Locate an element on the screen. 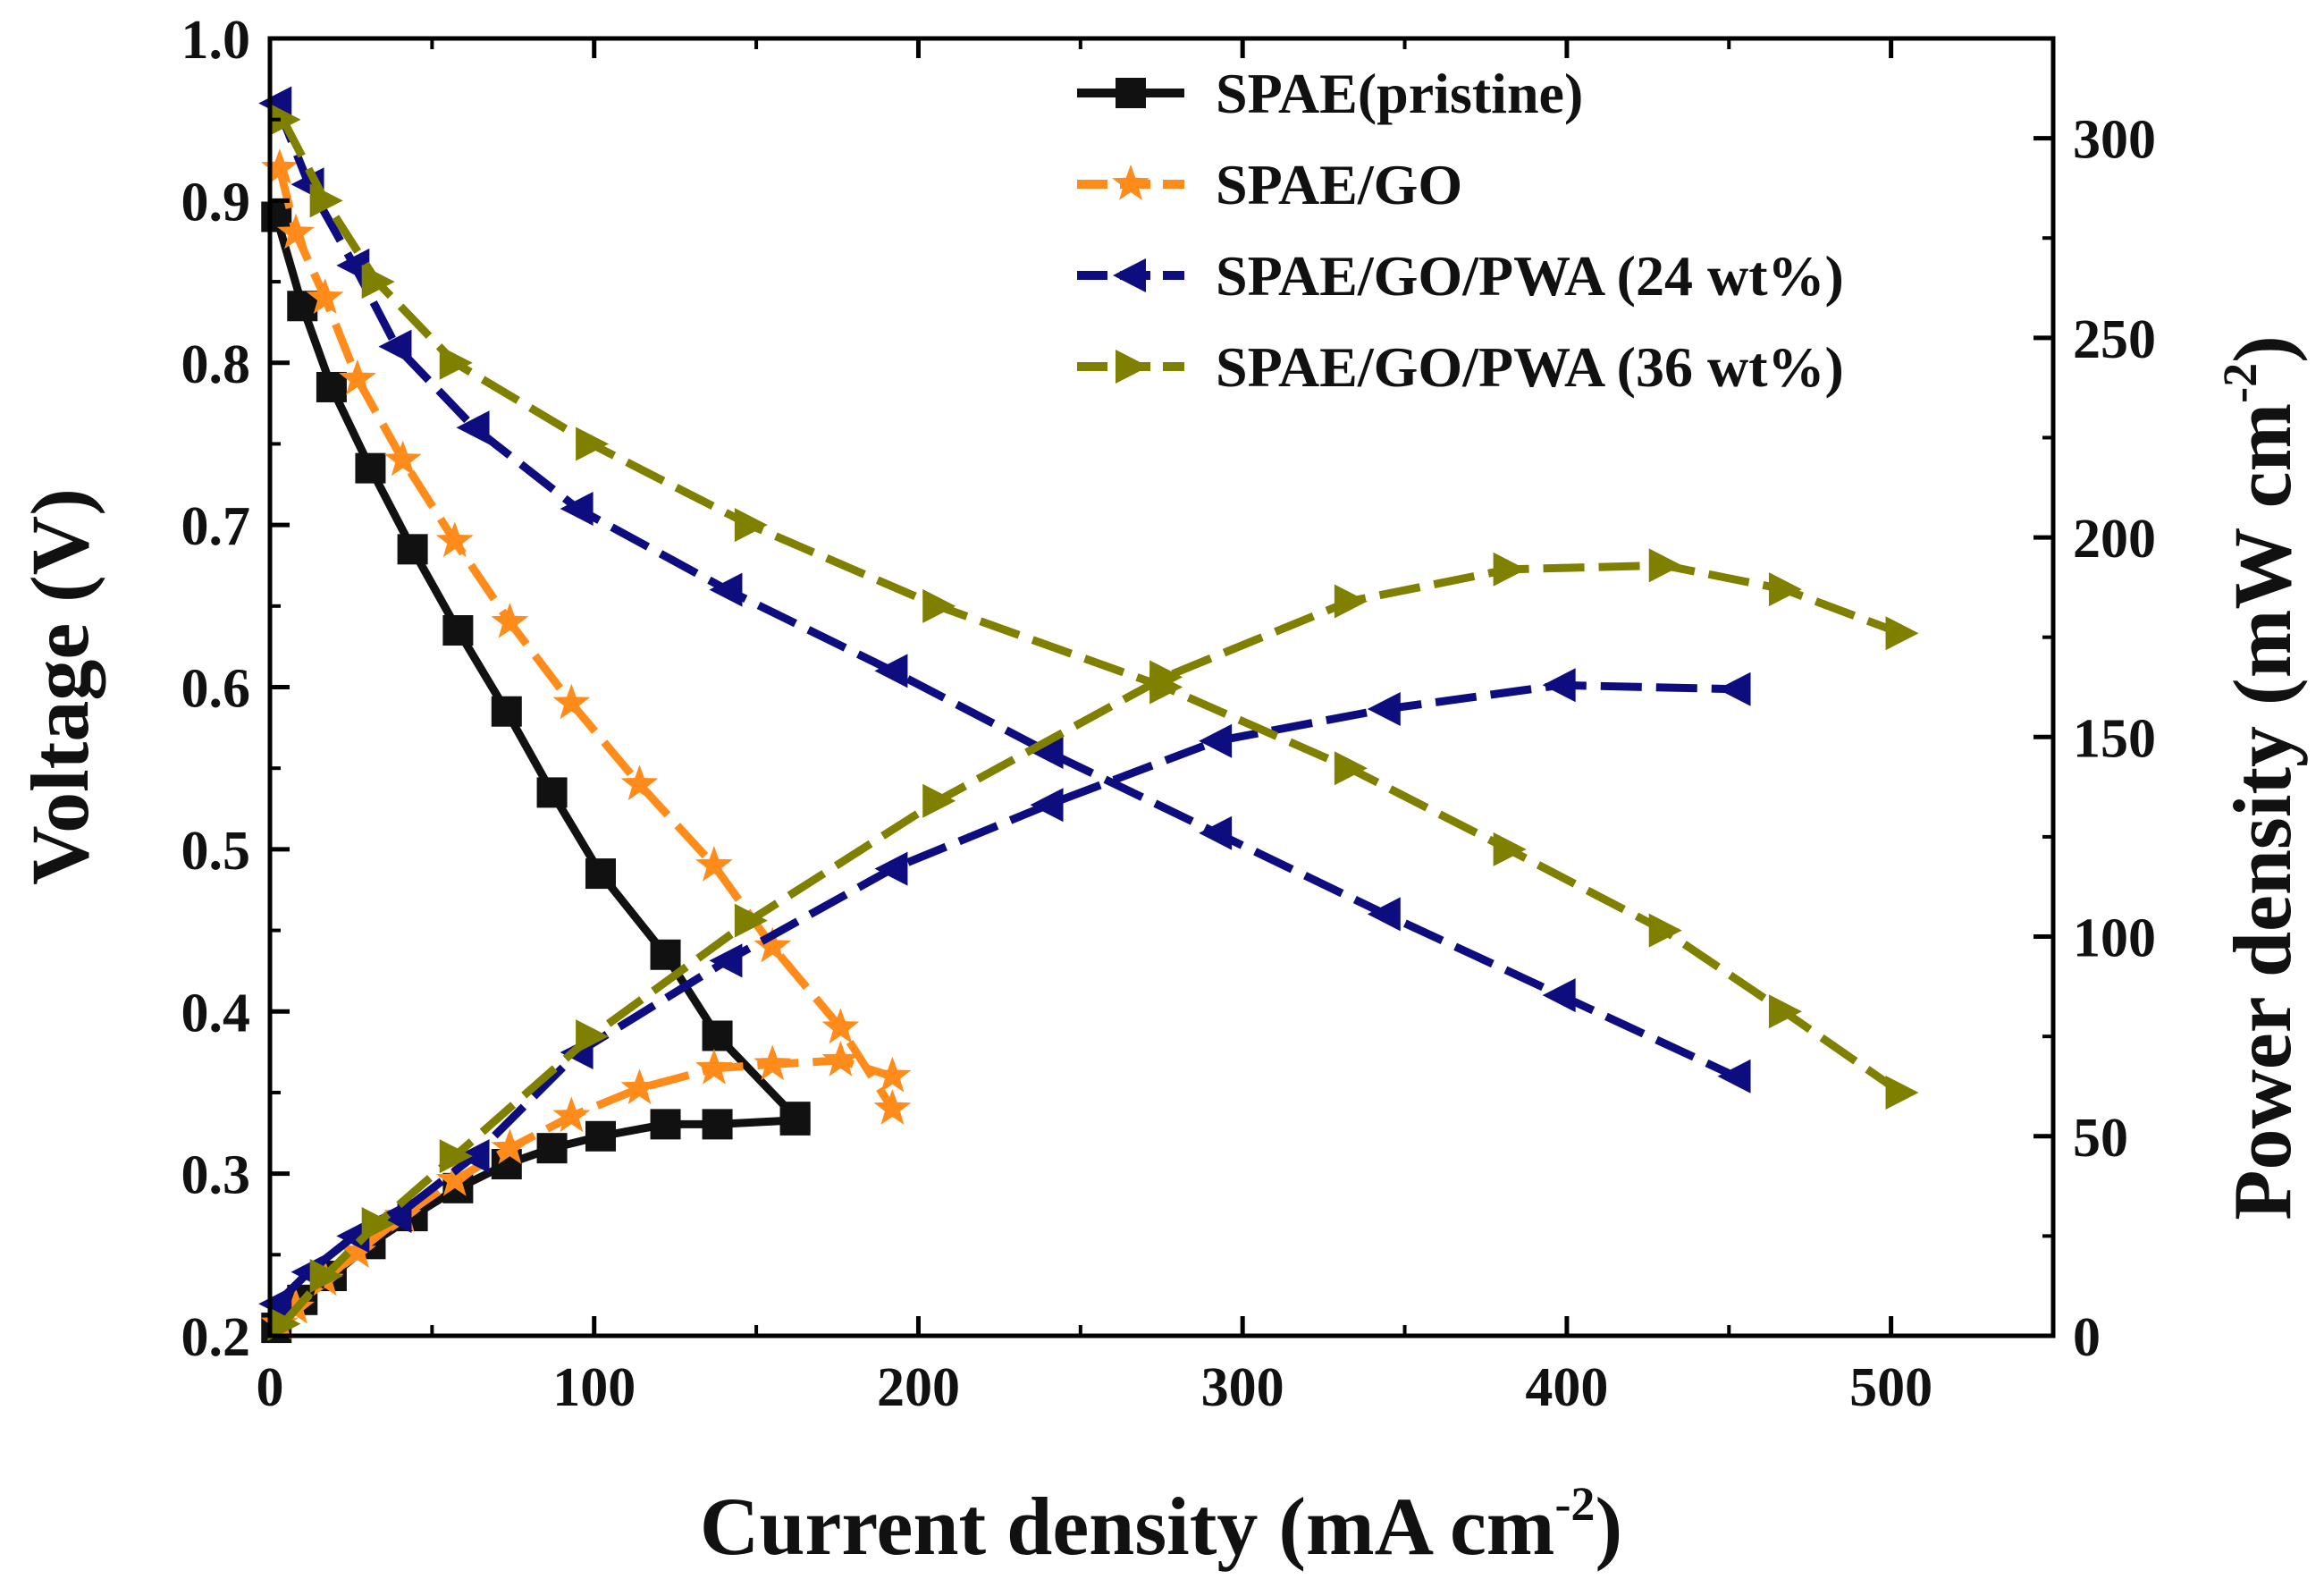 This screenshot has height=1596, width=2324. y-right-axis-title: Power density (mW cm-2) is located at coordinates (2261, 778).